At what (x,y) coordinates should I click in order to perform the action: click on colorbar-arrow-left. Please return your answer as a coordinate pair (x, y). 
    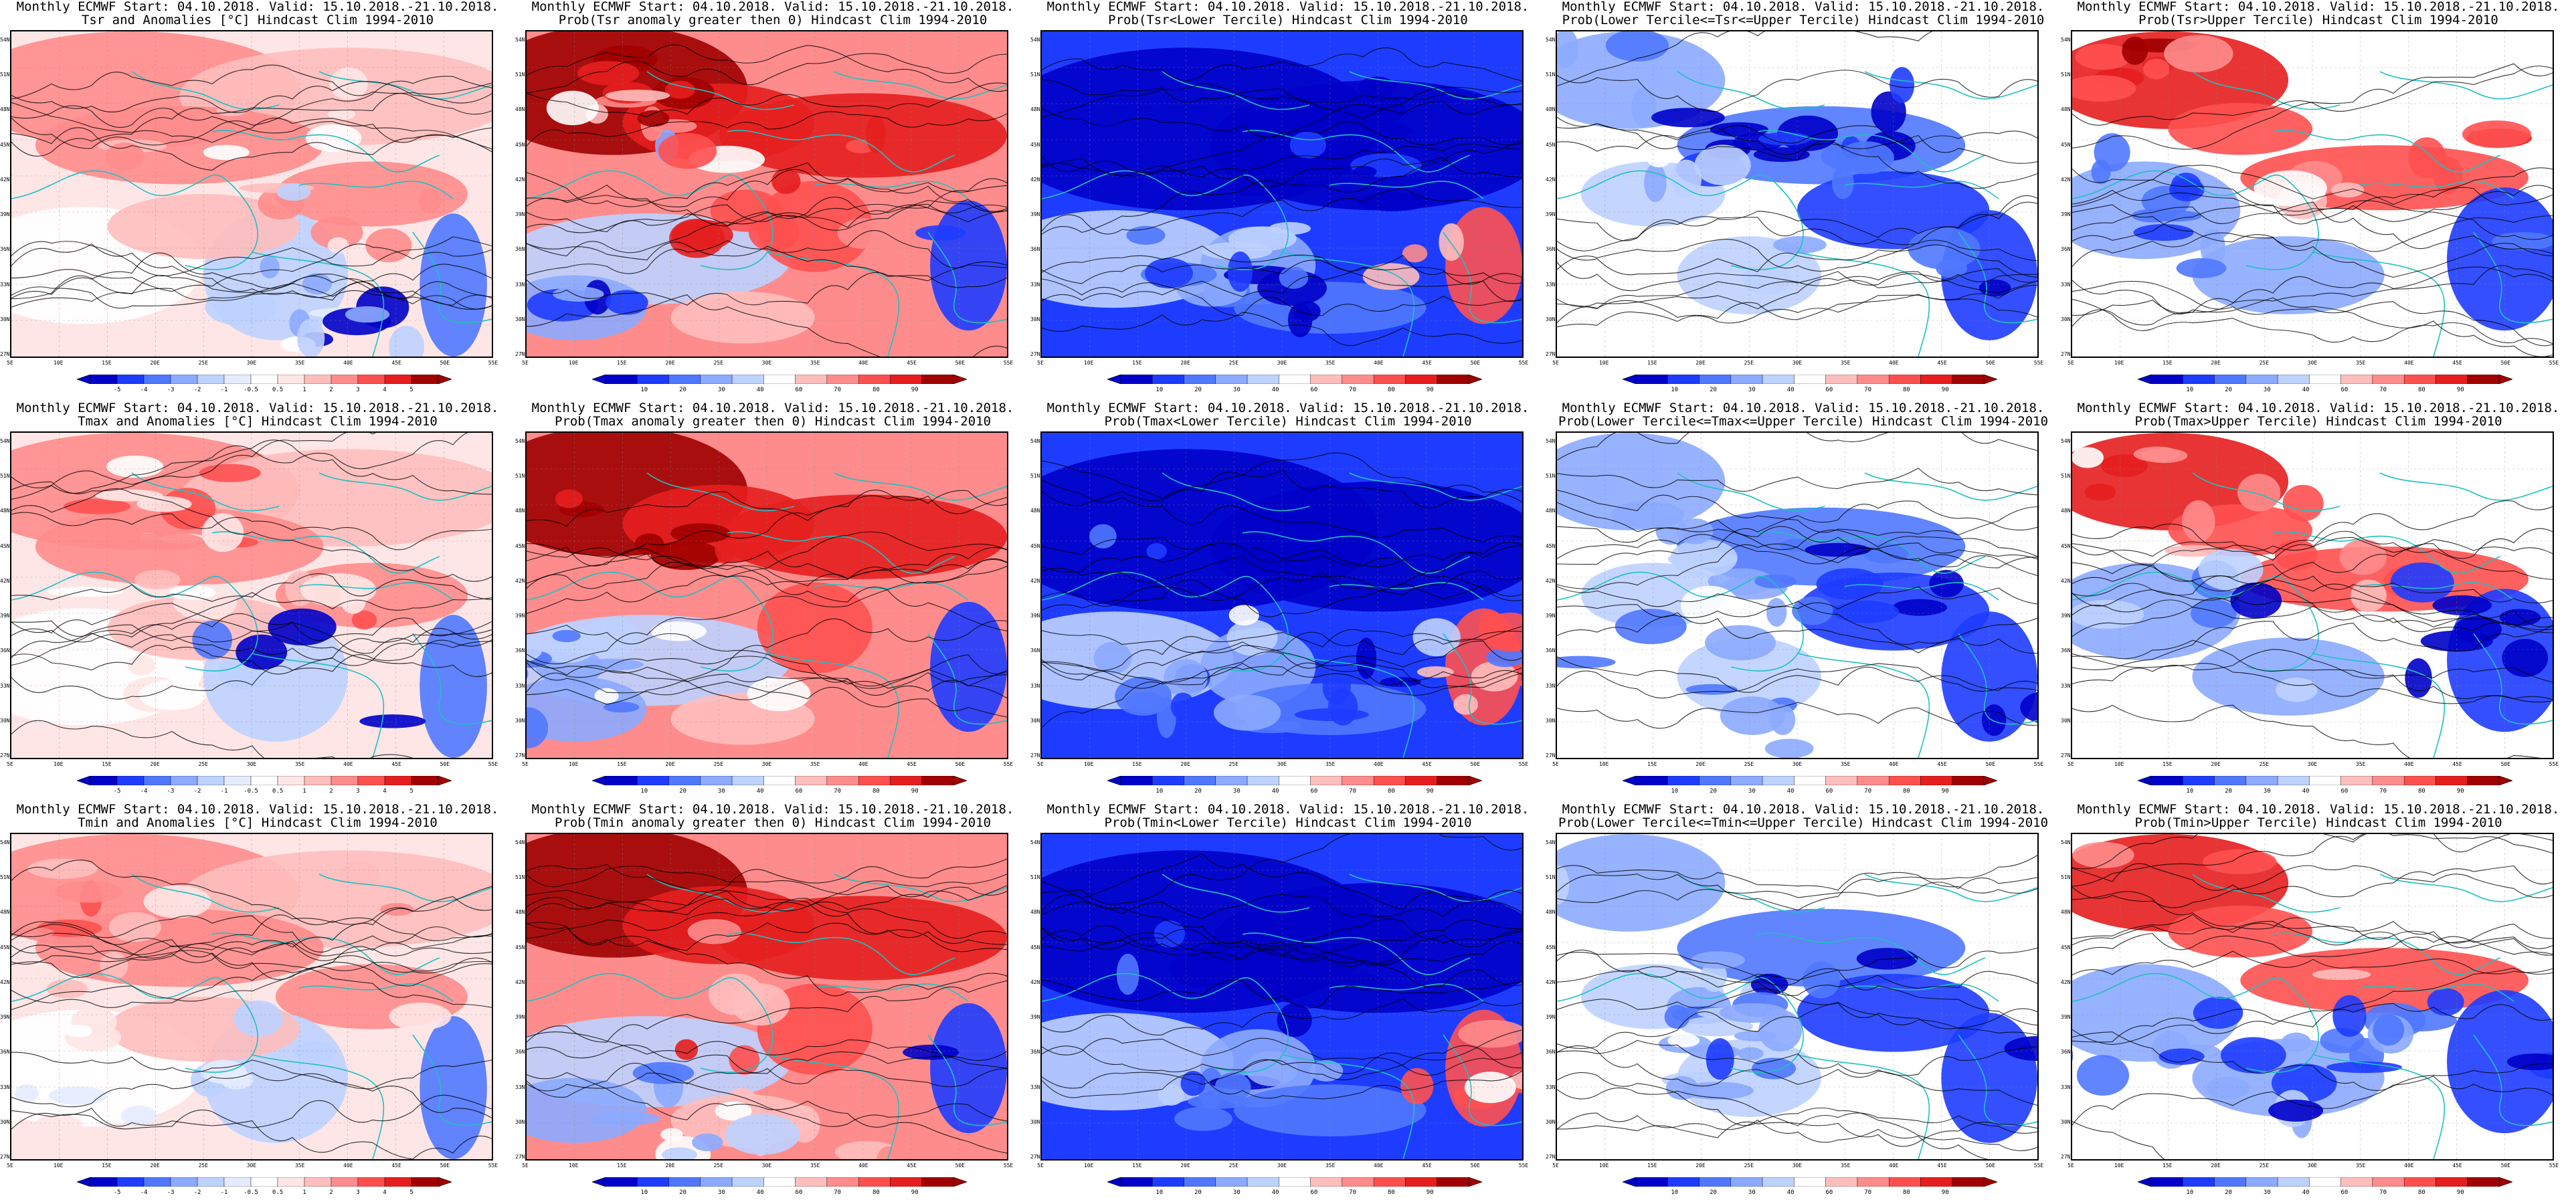
    Looking at the image, I should click on (2145, 1182).